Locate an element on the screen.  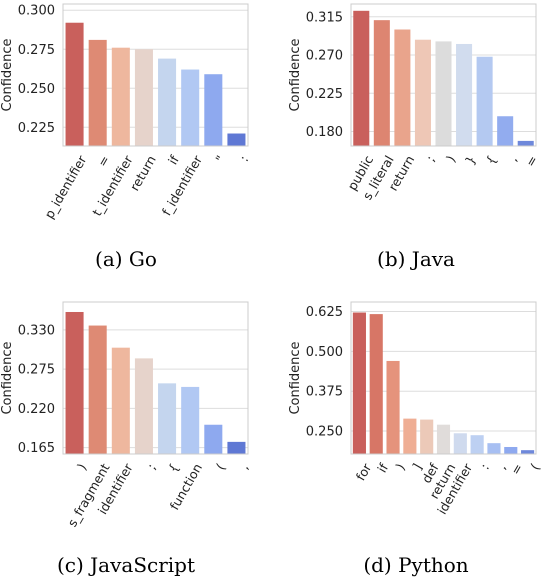
y-tick-label: 0.180 is located at coordinates (324, 132).